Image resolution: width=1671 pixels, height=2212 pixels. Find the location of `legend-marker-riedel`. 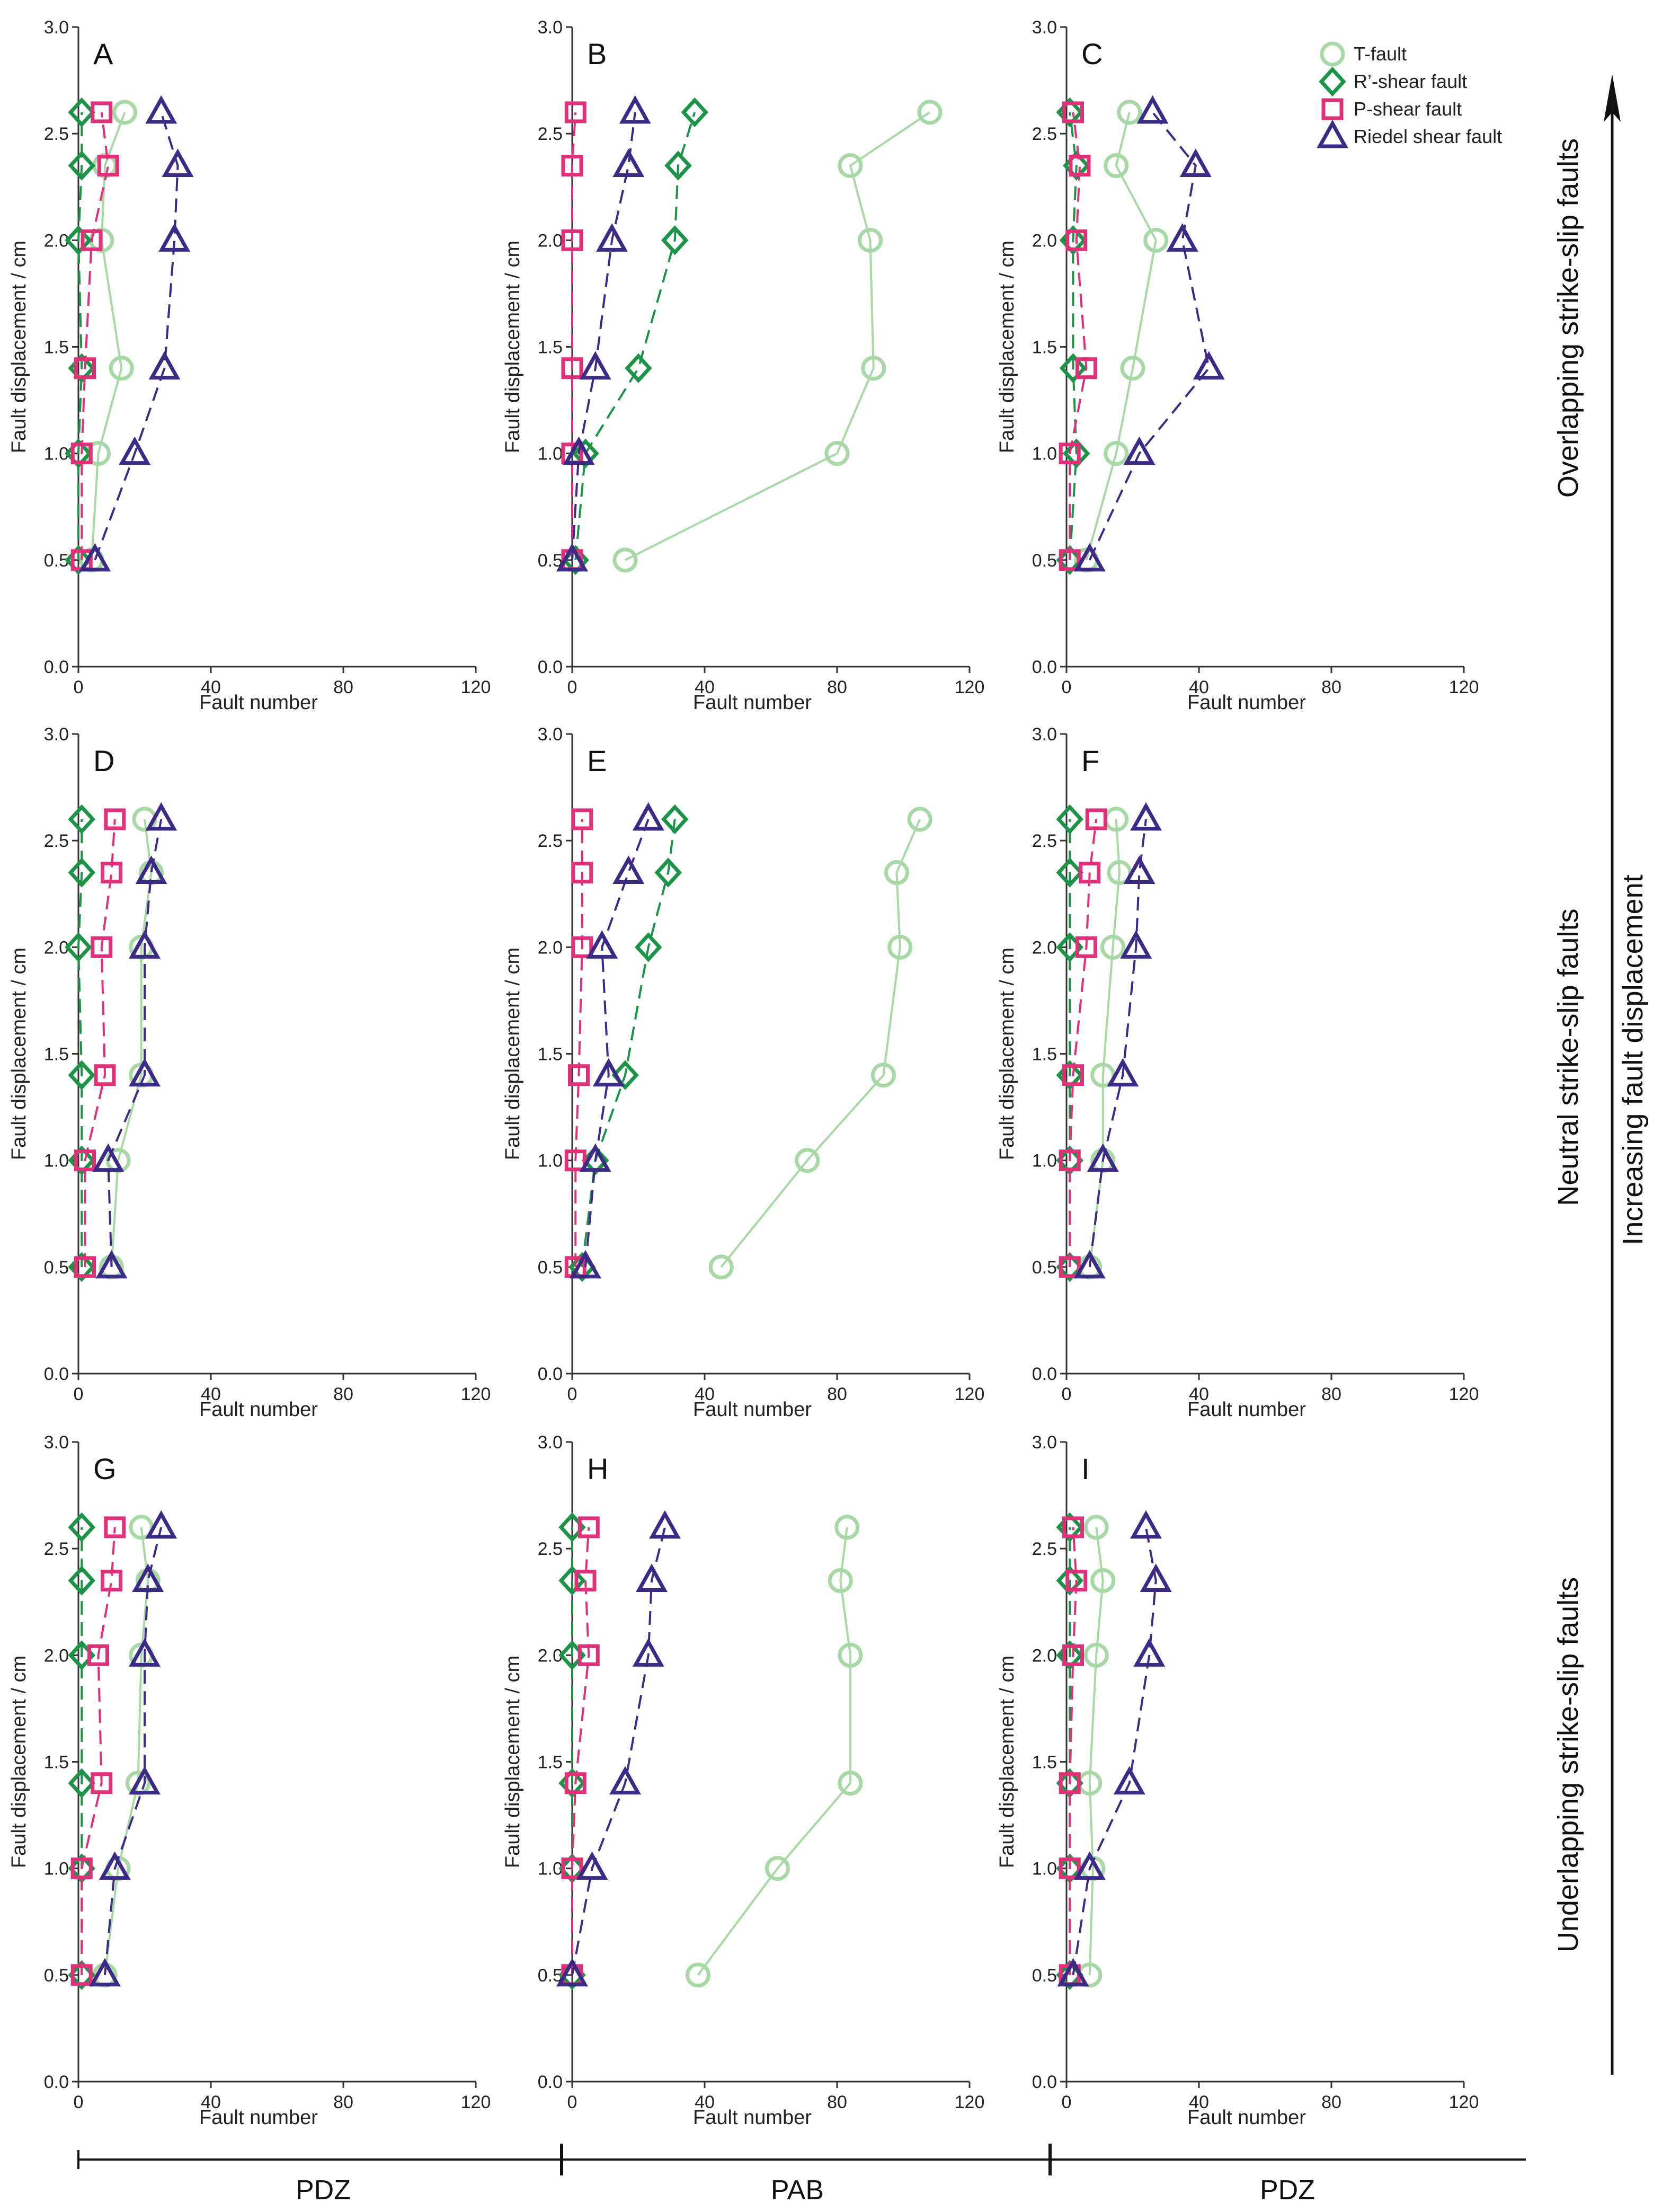

legend-marker-riedel is located at coordinates (1332, 133).